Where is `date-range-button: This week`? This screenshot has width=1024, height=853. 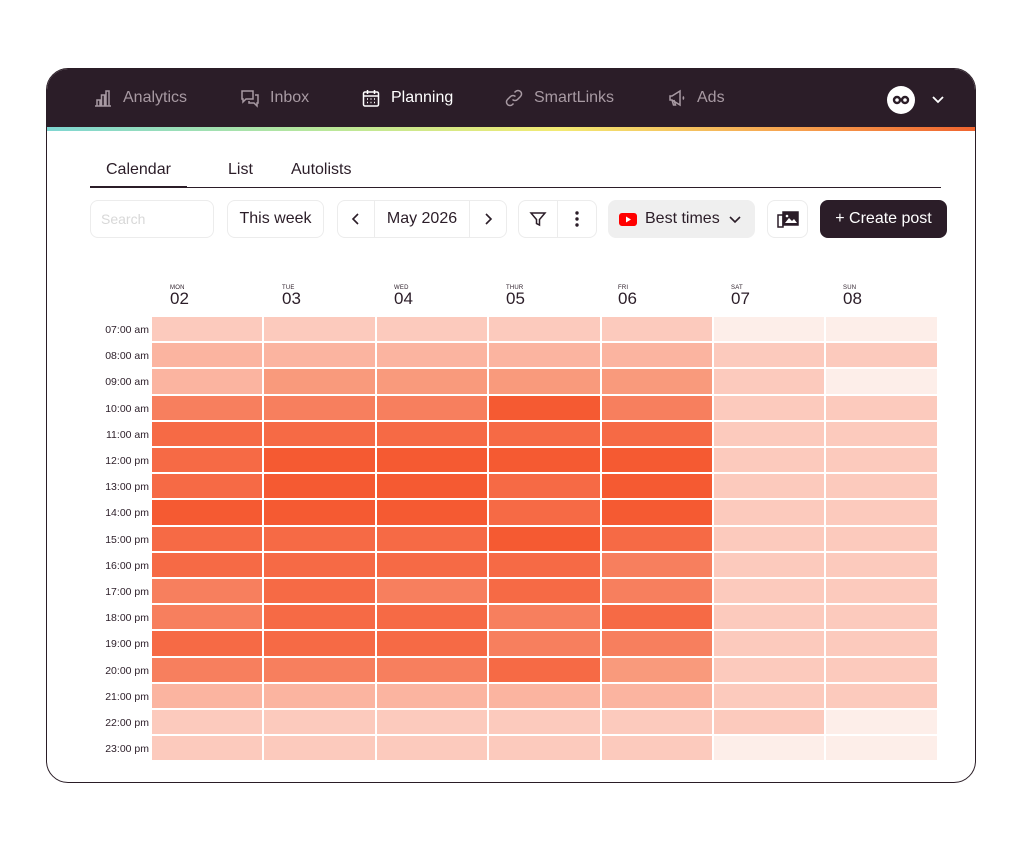
date-range-button: This week is located at coordinates (275, 219).